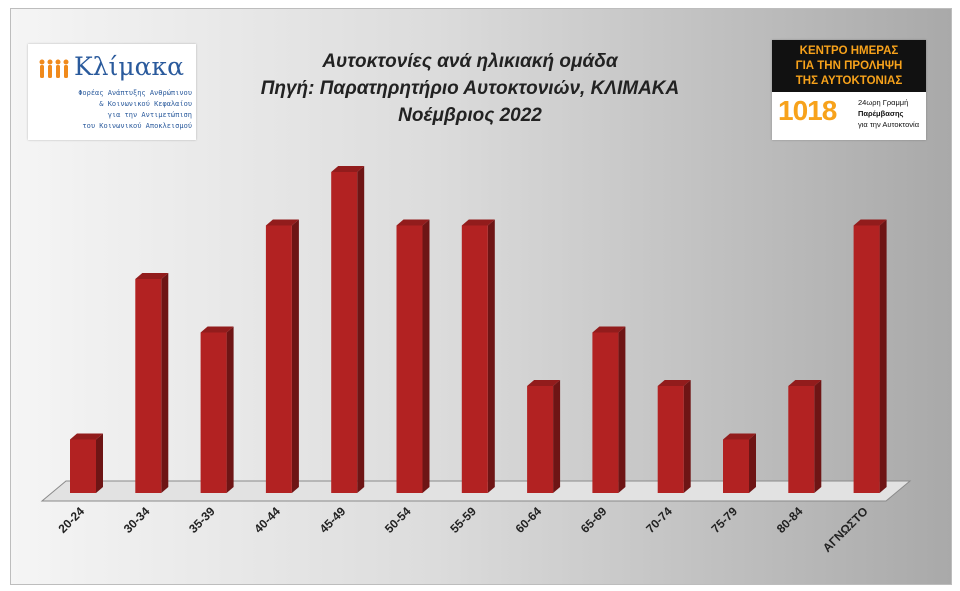  I want to click on x-tick-label: 45-49, so click(333, 520).